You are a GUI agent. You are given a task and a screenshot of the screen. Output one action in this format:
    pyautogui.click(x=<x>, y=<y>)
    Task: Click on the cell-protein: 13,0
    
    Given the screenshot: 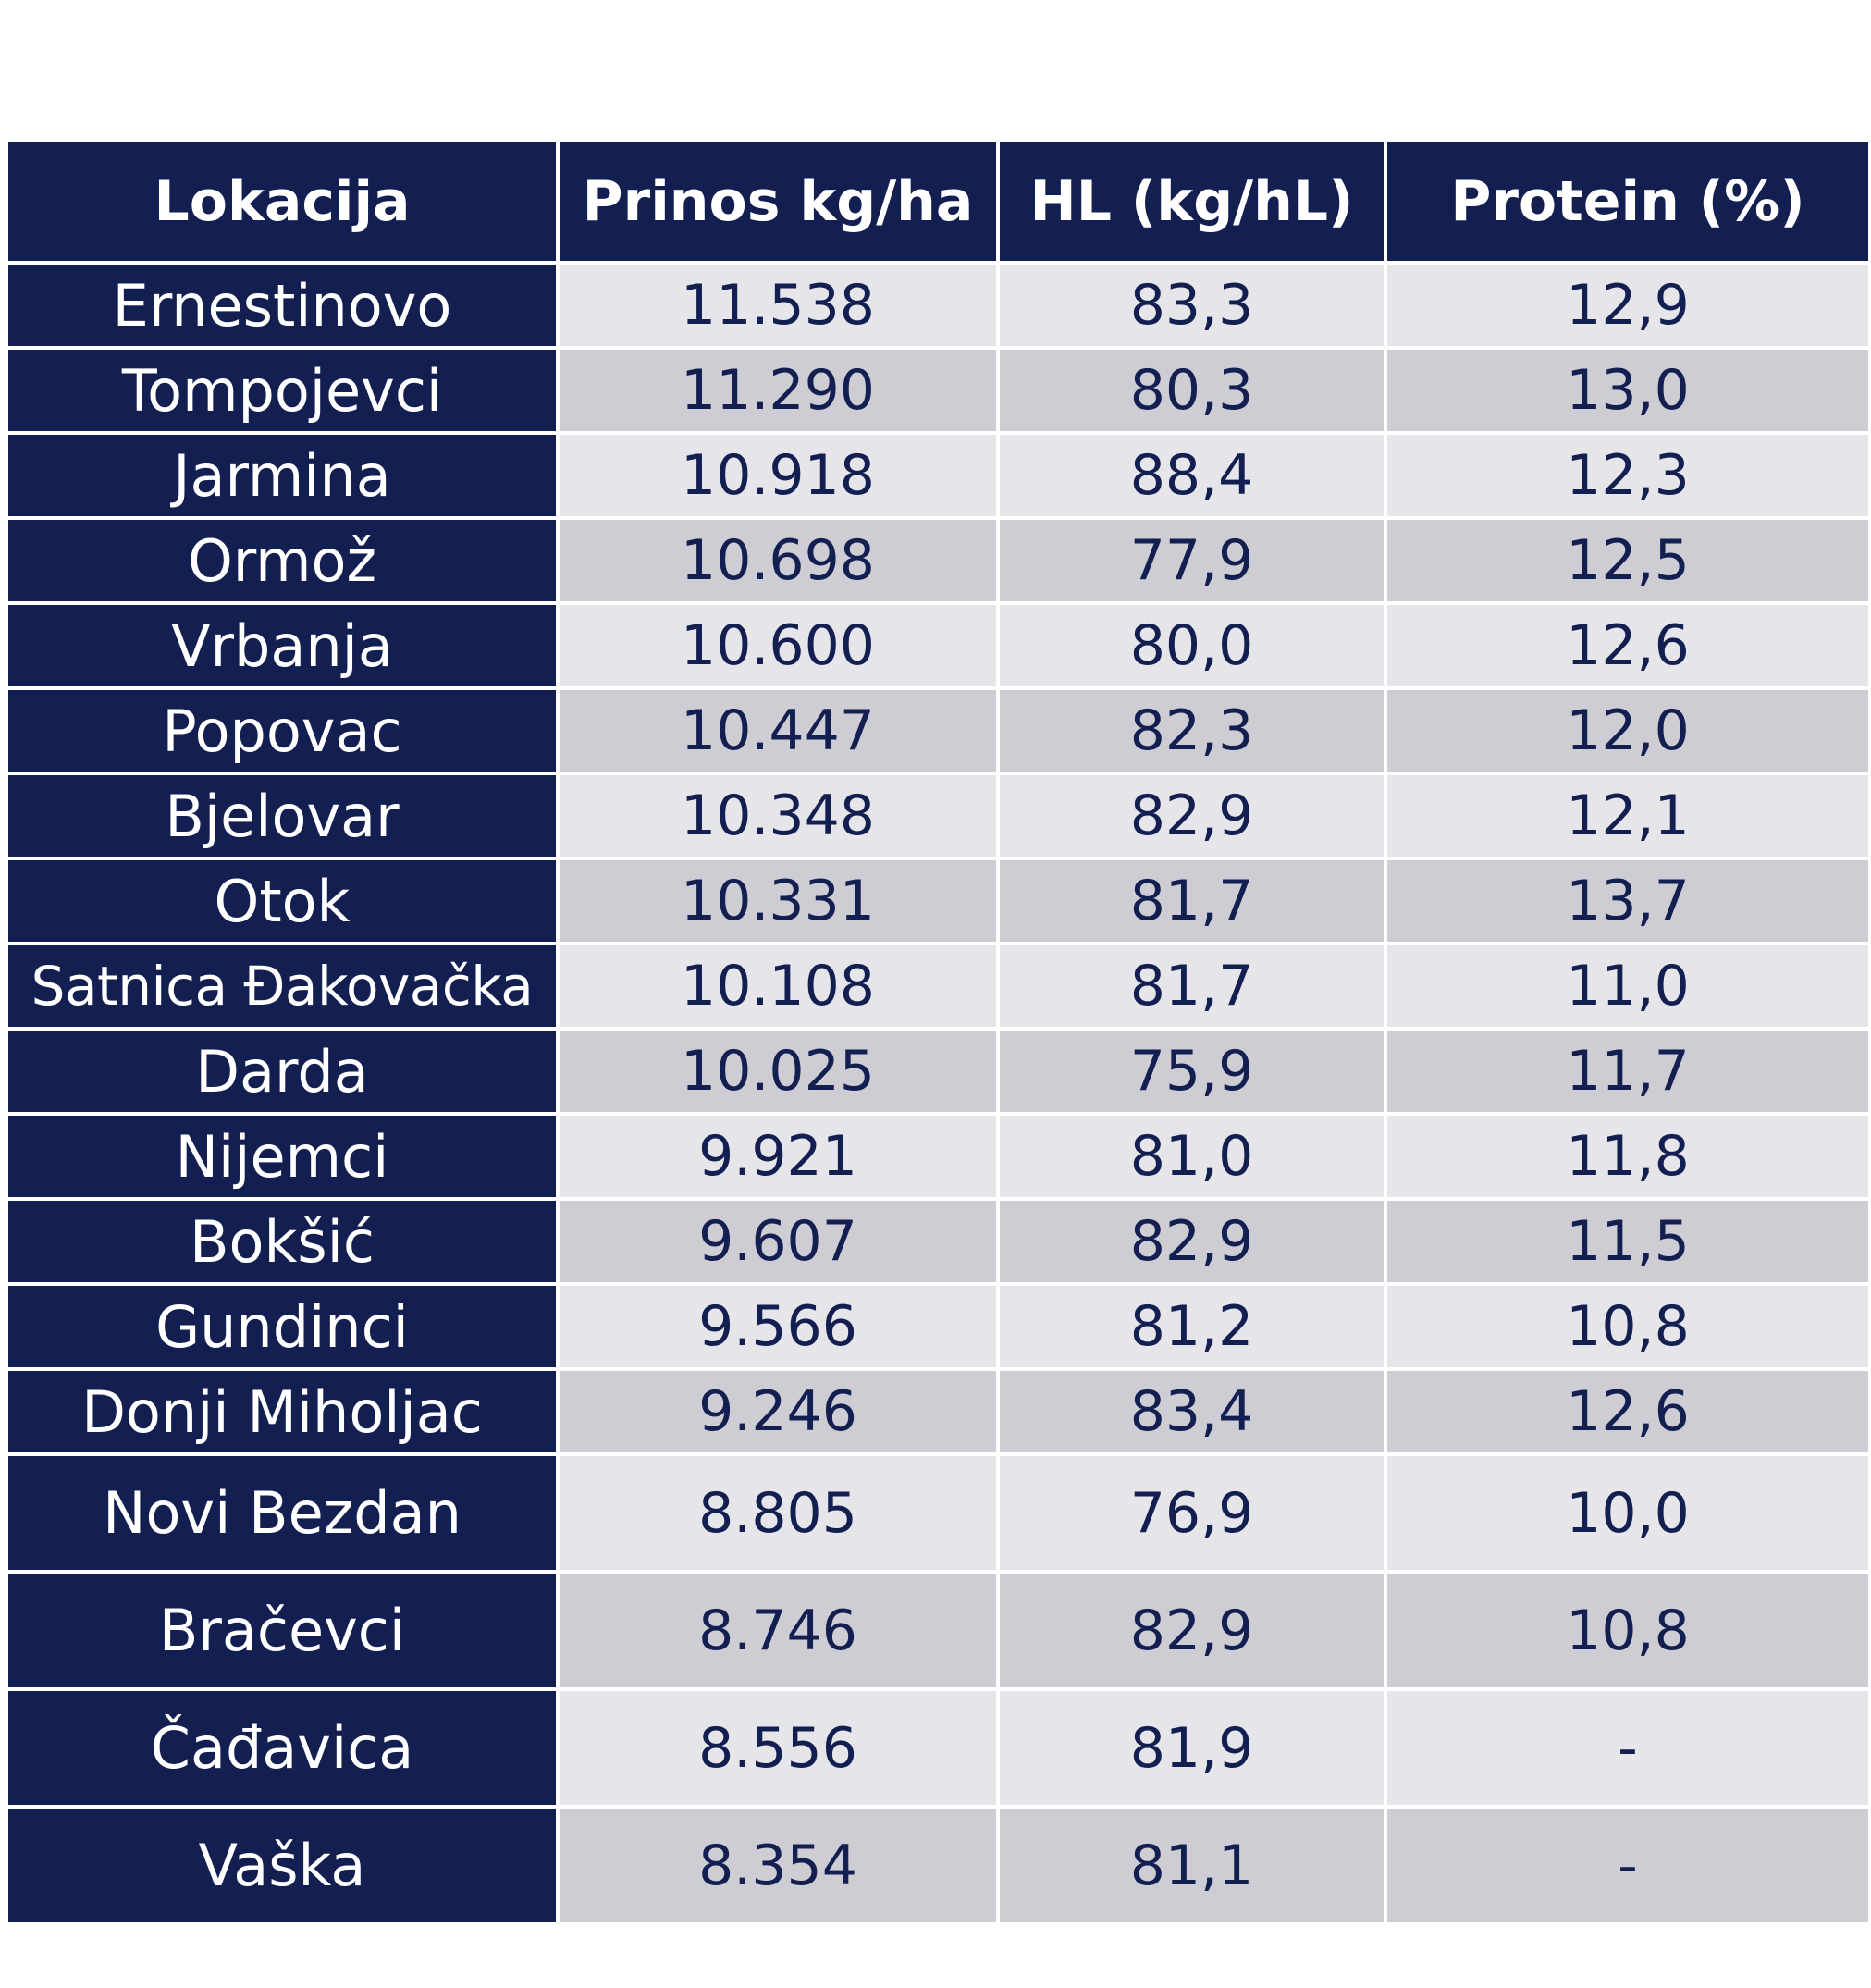 What is the action you would take?
    pyautogui.click(x=1627, y=390)
    